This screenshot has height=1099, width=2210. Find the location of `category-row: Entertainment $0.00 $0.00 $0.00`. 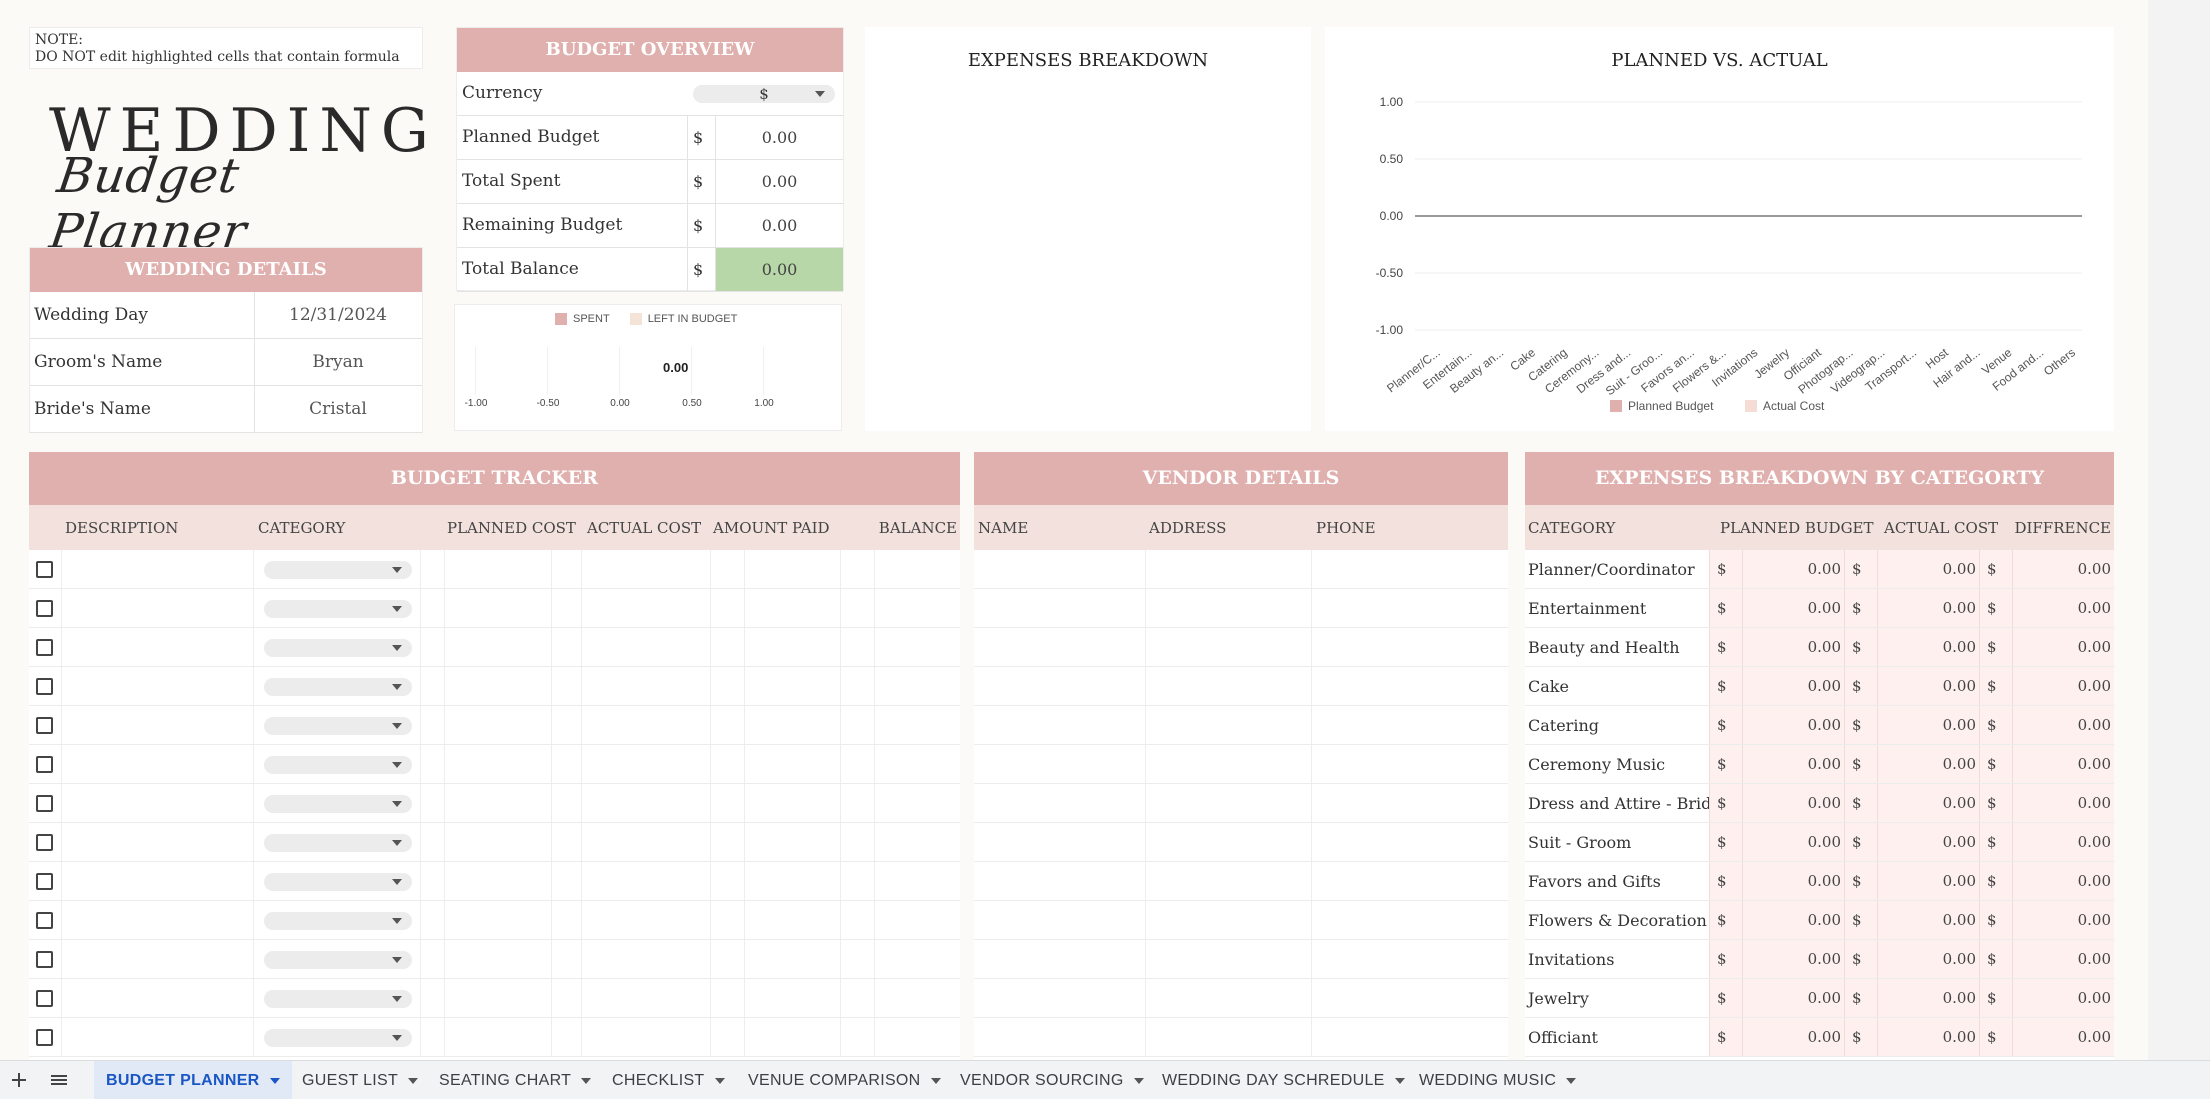

category-row: Entertainment $0.00 $0.00 $0.00 is located at coordinates (1819, 608).